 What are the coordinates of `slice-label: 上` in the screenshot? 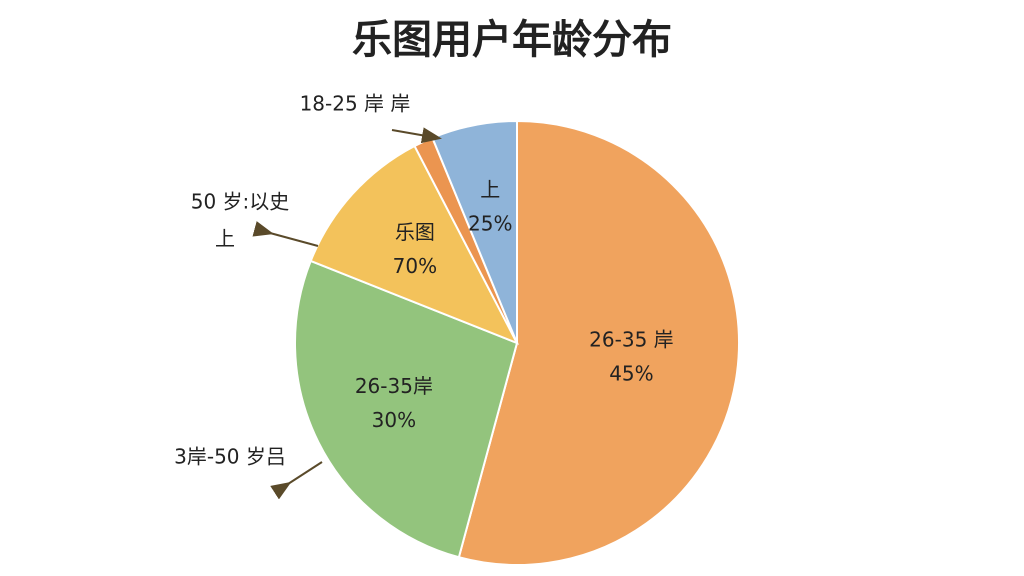 It's located at (490, 189).